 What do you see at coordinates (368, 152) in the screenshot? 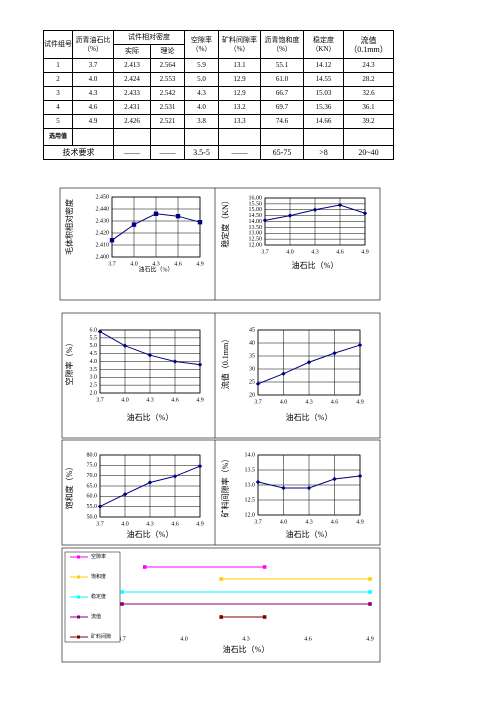
I see `table-cell: 20~40` at bounding box center [368, 152].